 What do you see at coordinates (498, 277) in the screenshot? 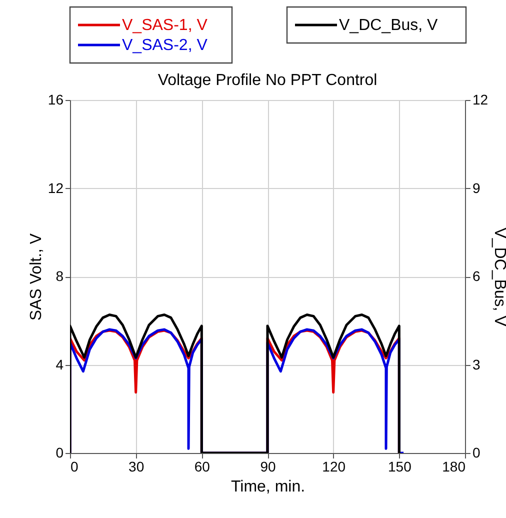
I see `y2-axis-title: V_DC_Bus, V` at bounding box center [498, 277].